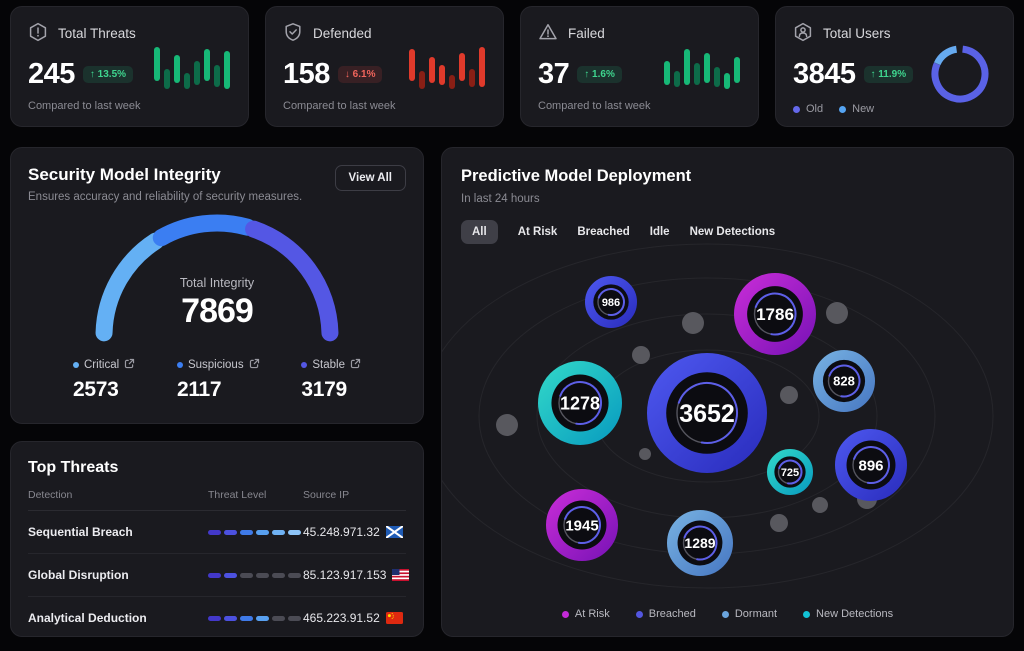  Describe the element at coordinates (863, 109) in the screenshot. I see `legend-label: New` at that location.